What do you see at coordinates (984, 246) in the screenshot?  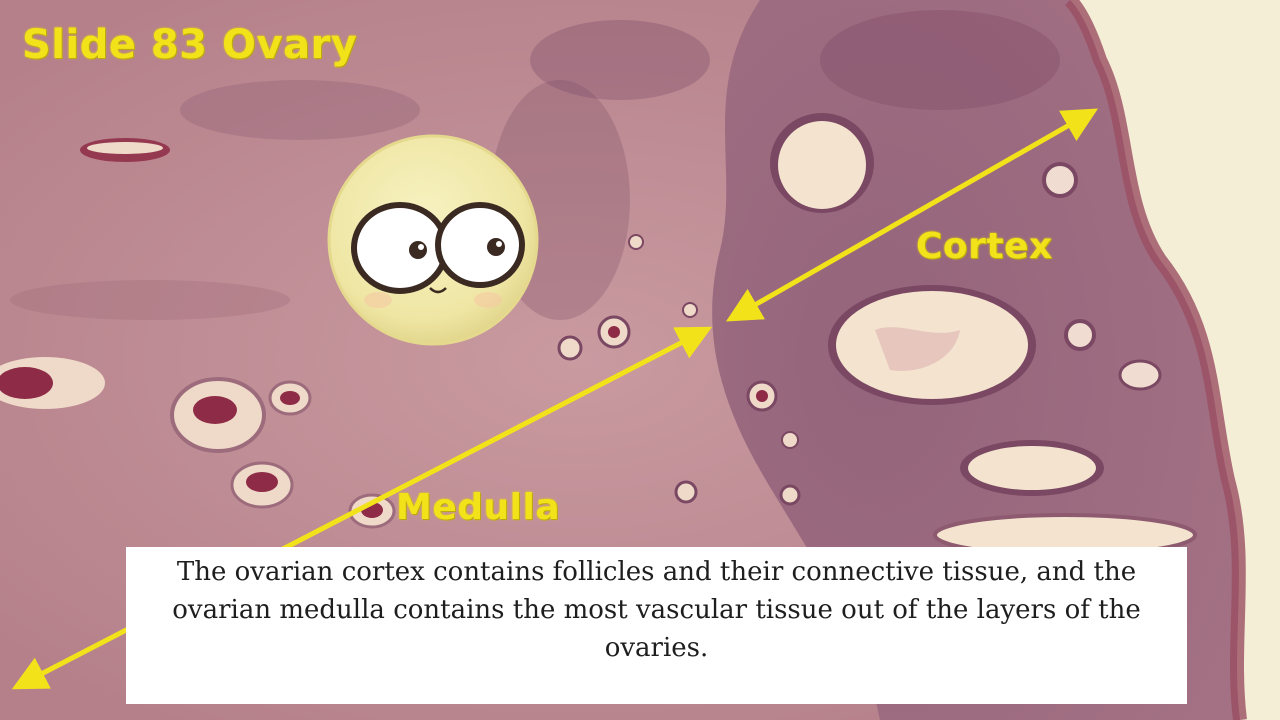 I see `cortex-label: Cortex` at bounding box center [984, 246].